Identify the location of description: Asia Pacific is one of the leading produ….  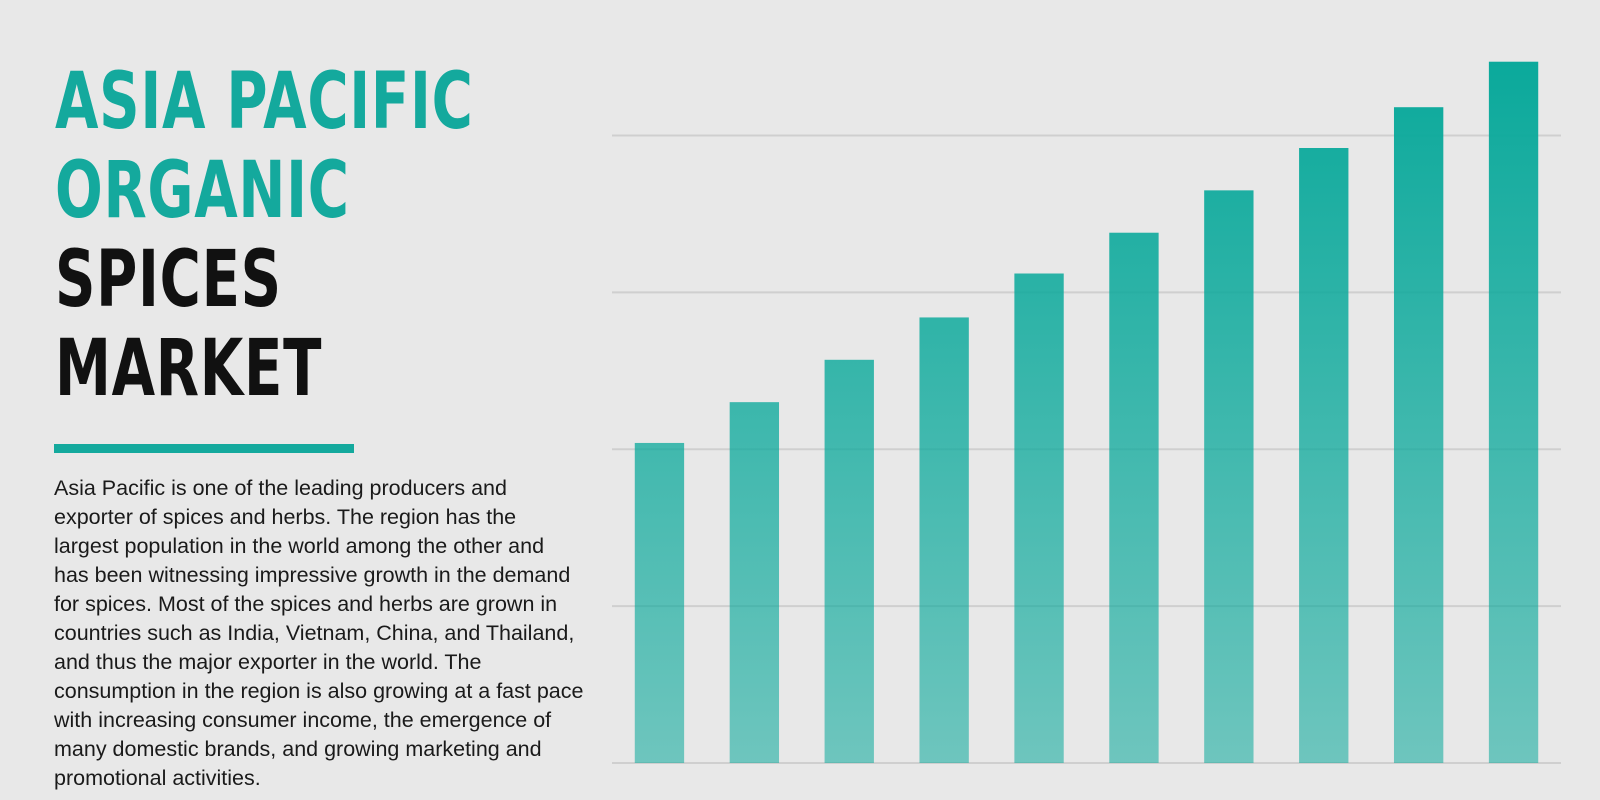
(319, 633).